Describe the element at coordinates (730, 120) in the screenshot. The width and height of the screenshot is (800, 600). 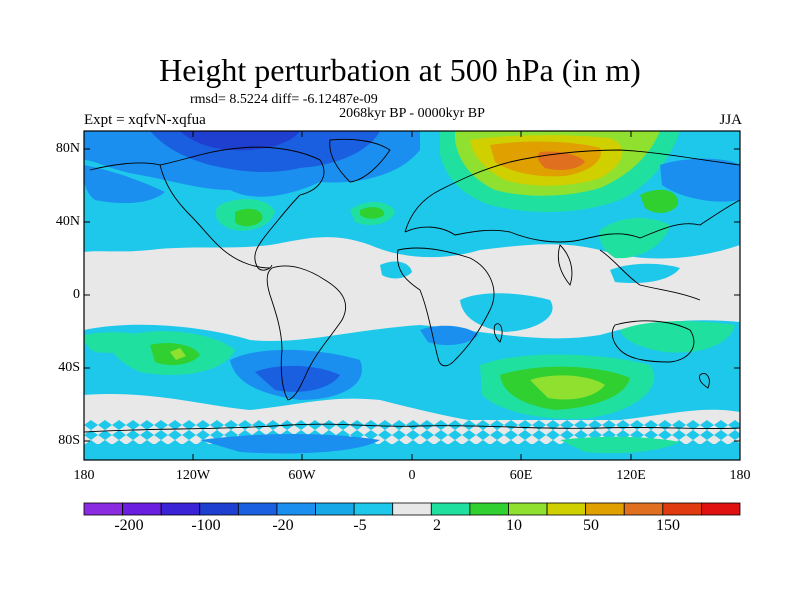
I see `season-label: JJA` at that location.